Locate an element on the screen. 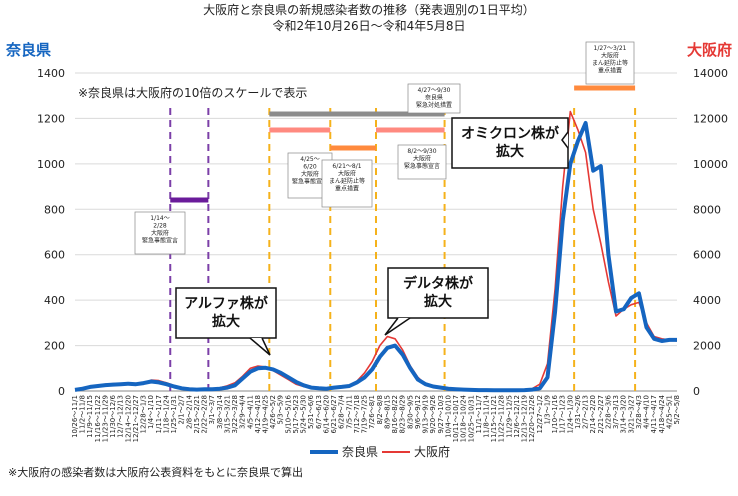 This screenshot has width=738, height=496. omicron-callout-box is located at coordinates (510, 143).